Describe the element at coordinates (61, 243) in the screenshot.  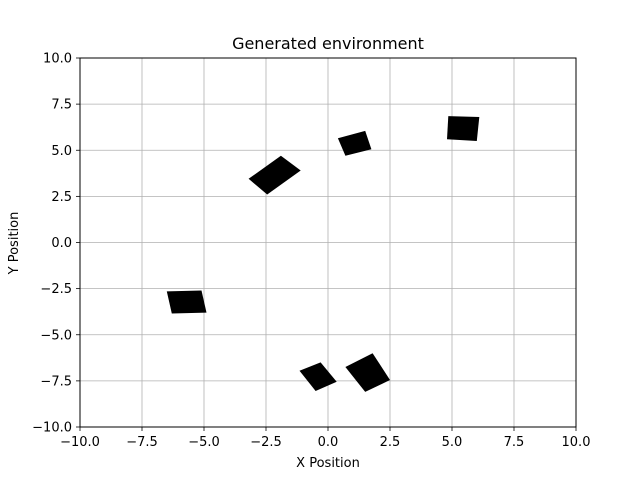
I see `y-tick-label: 0.0` at that location.